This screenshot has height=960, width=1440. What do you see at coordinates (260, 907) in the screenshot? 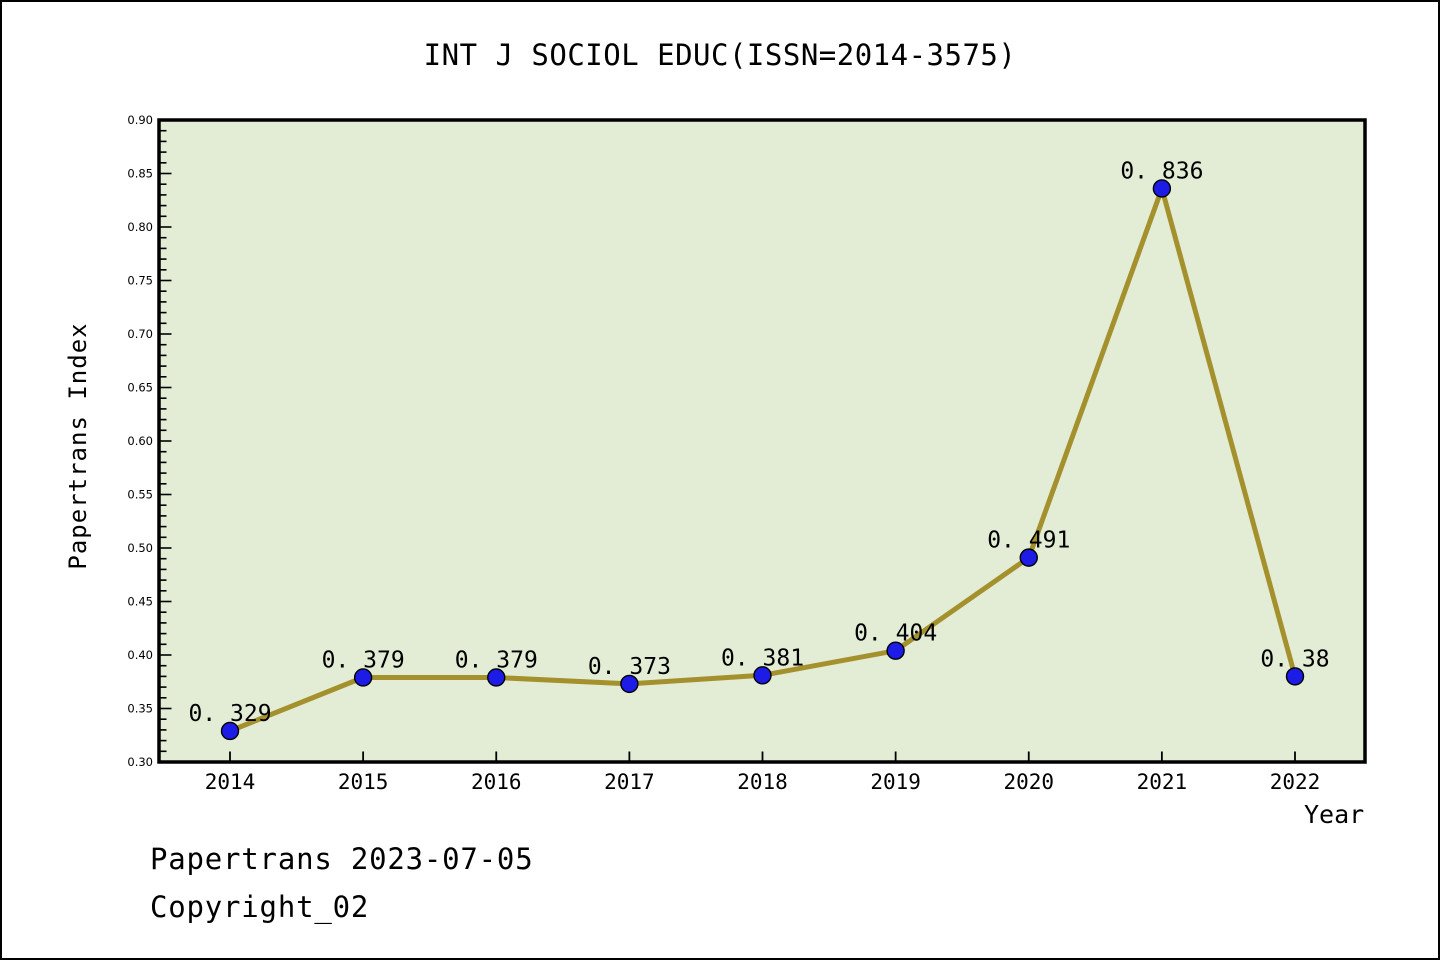
I see `footer-copyright: Copyright_02` at bounding box center [260, 907].